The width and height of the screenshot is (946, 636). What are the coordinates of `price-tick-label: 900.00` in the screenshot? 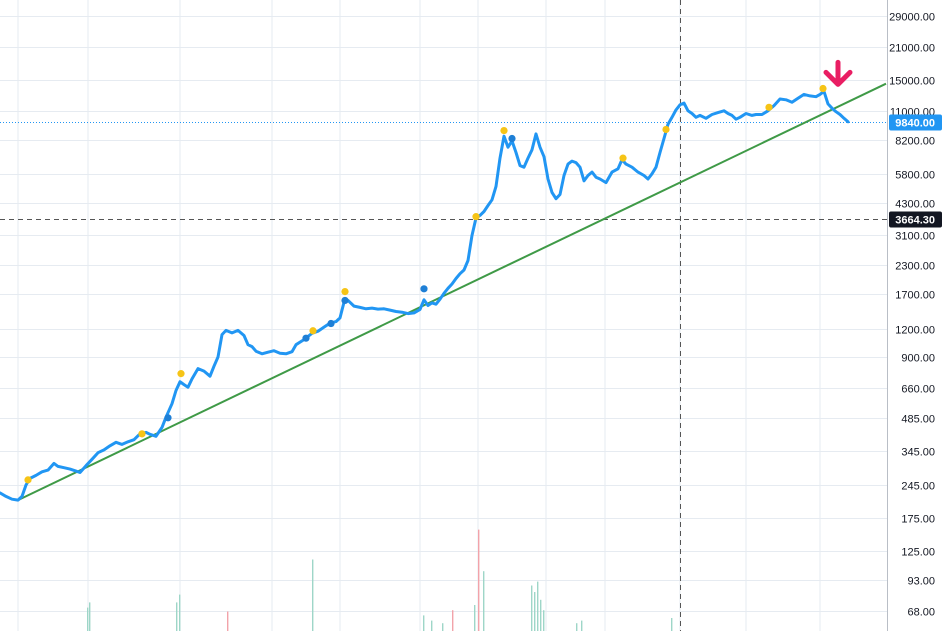 It's located at (918, 359).